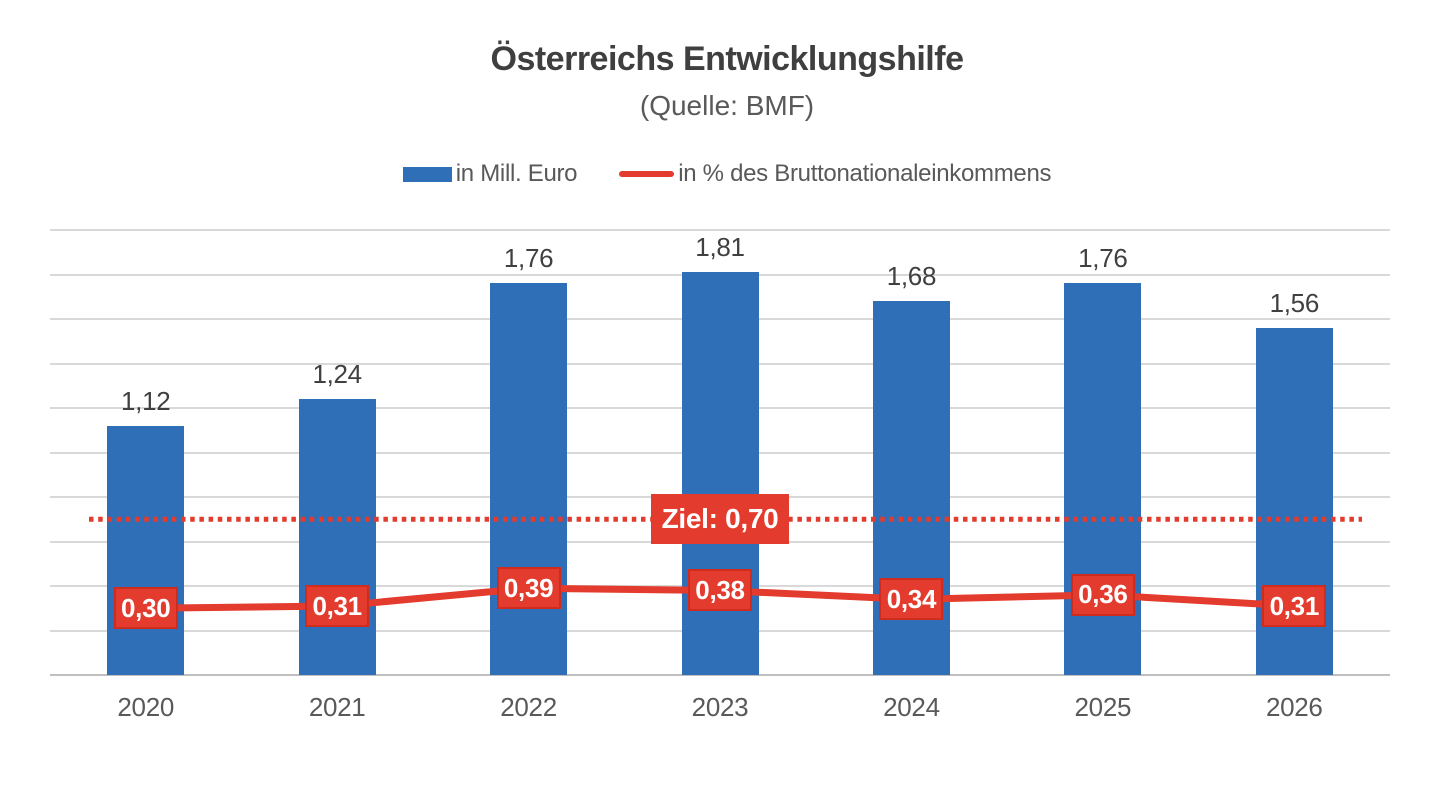 The width and height of the screenshot is (1454, 806). I want to click on bar-value-label: 1,12, so click(146, 400).